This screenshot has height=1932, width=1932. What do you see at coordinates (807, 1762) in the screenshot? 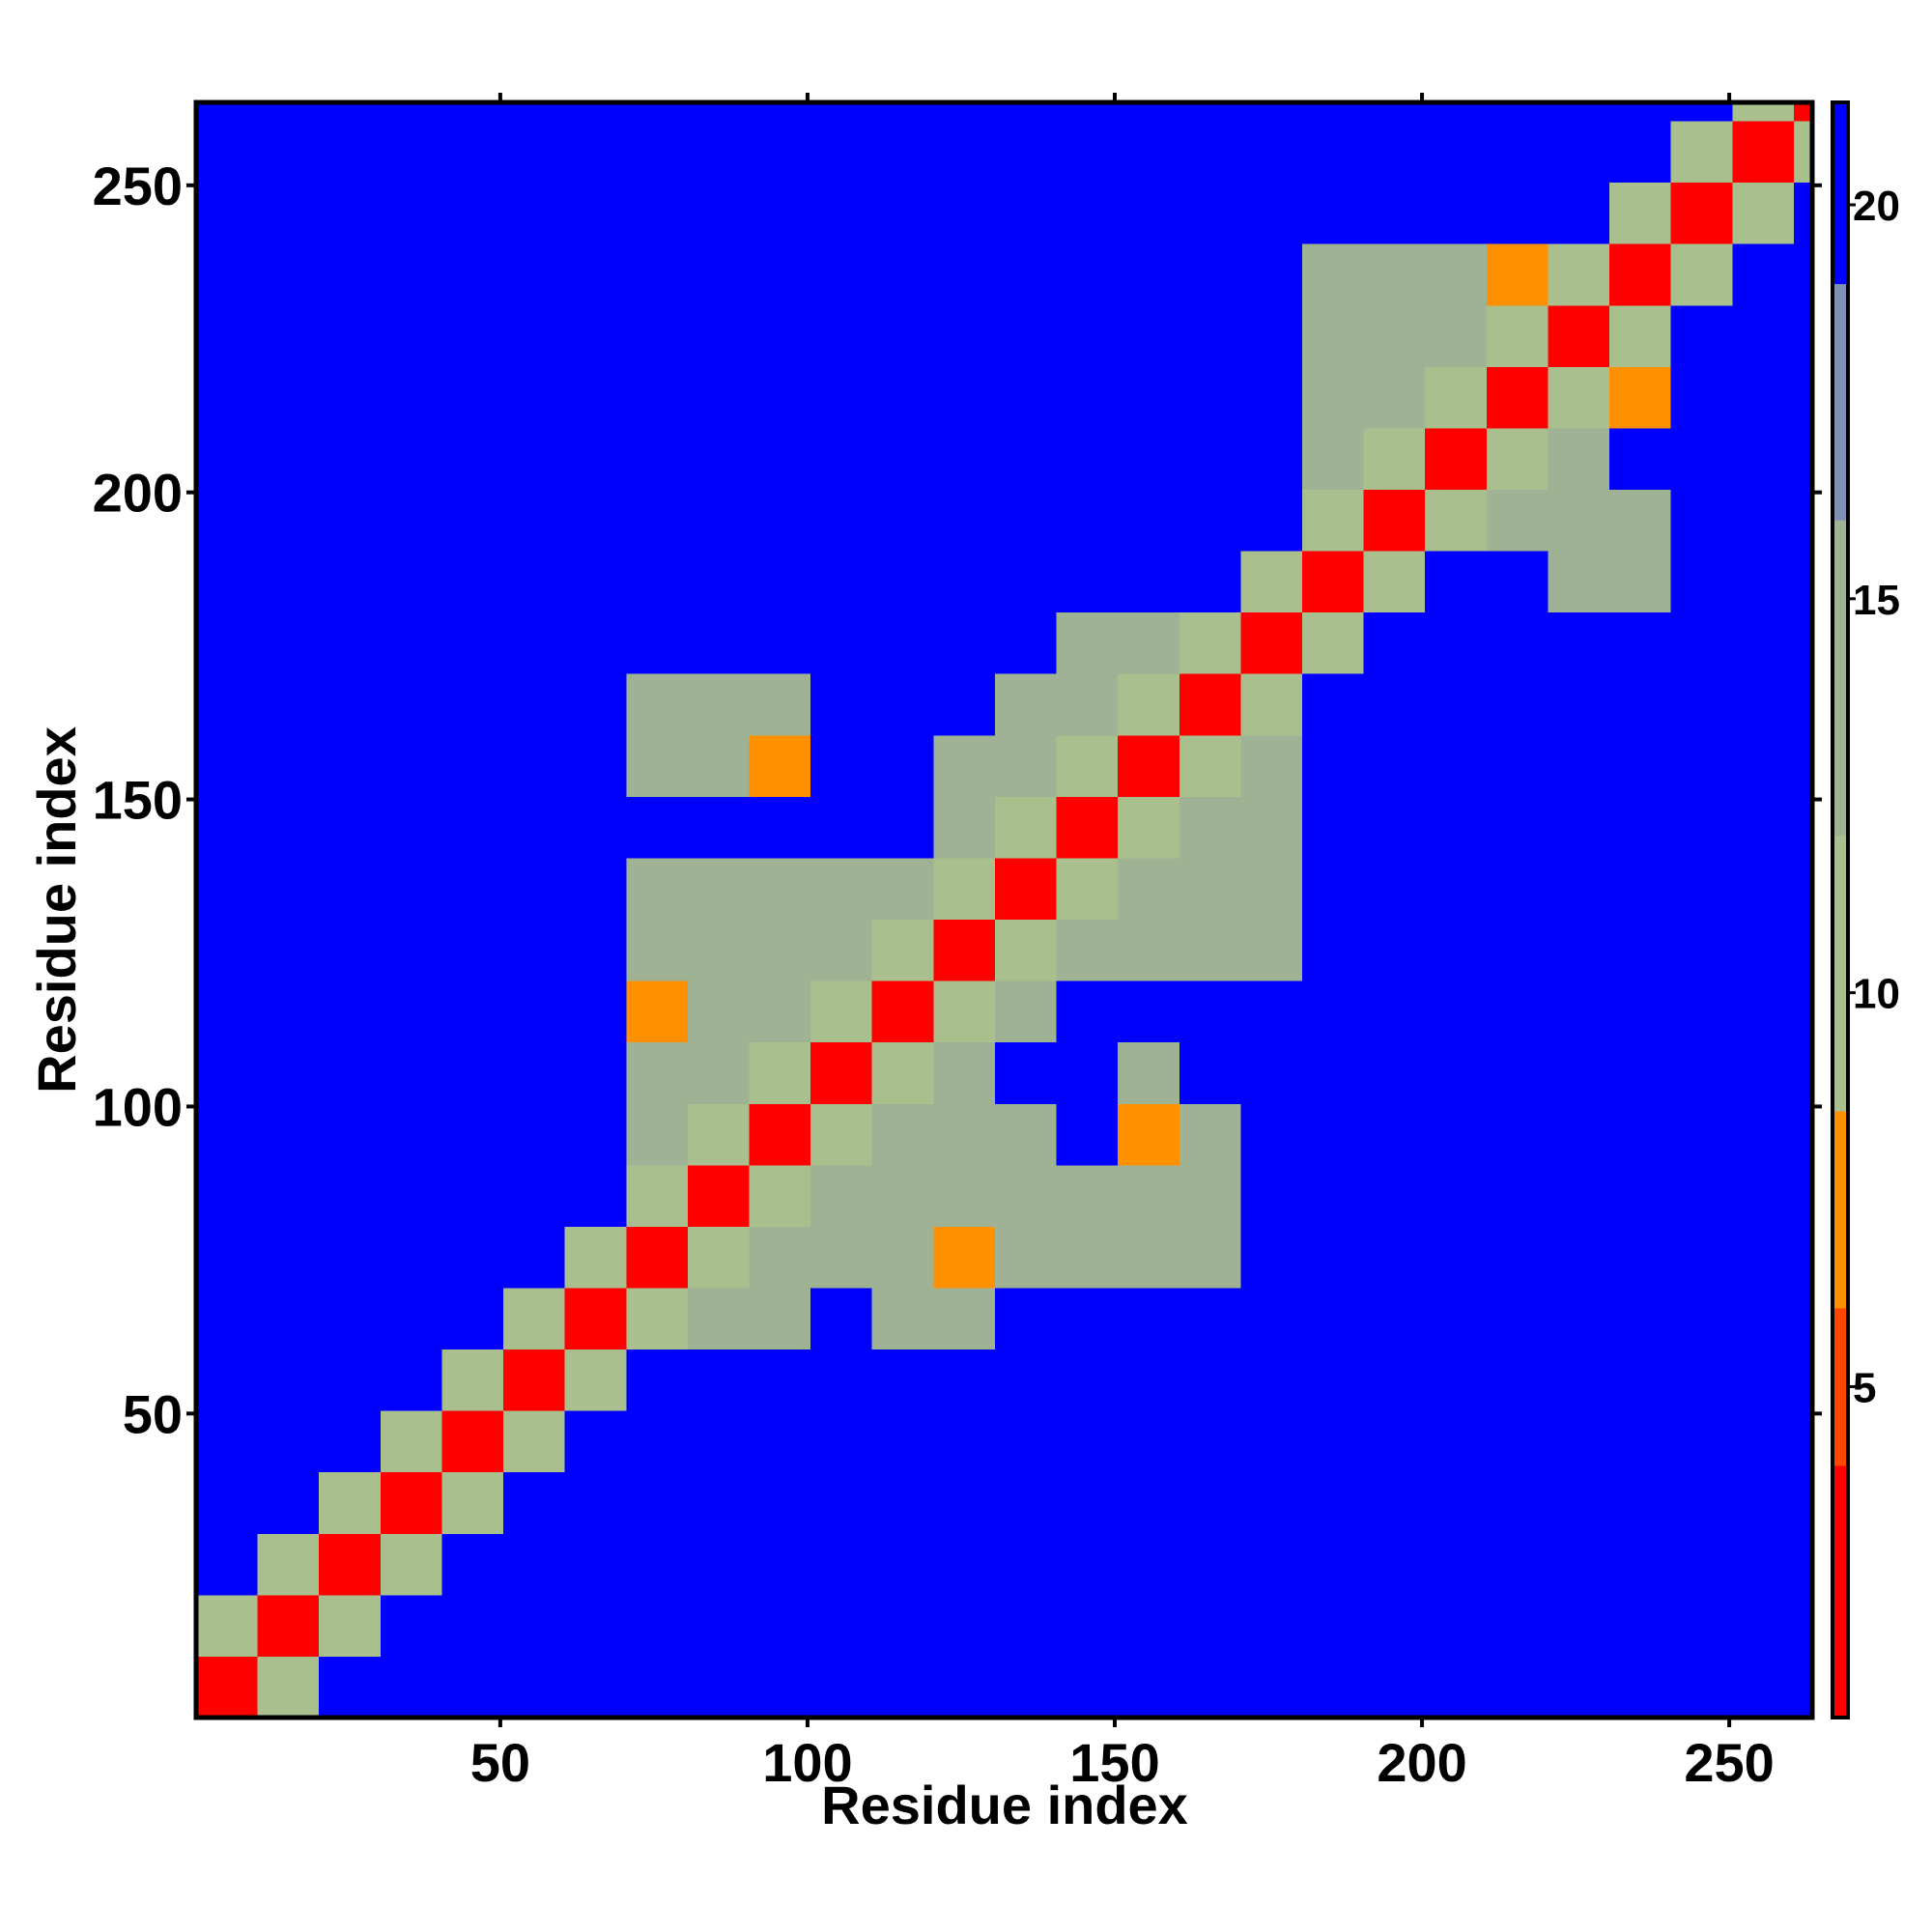
I see `x-tick-label: 100` at bounding box center [807, 1762].